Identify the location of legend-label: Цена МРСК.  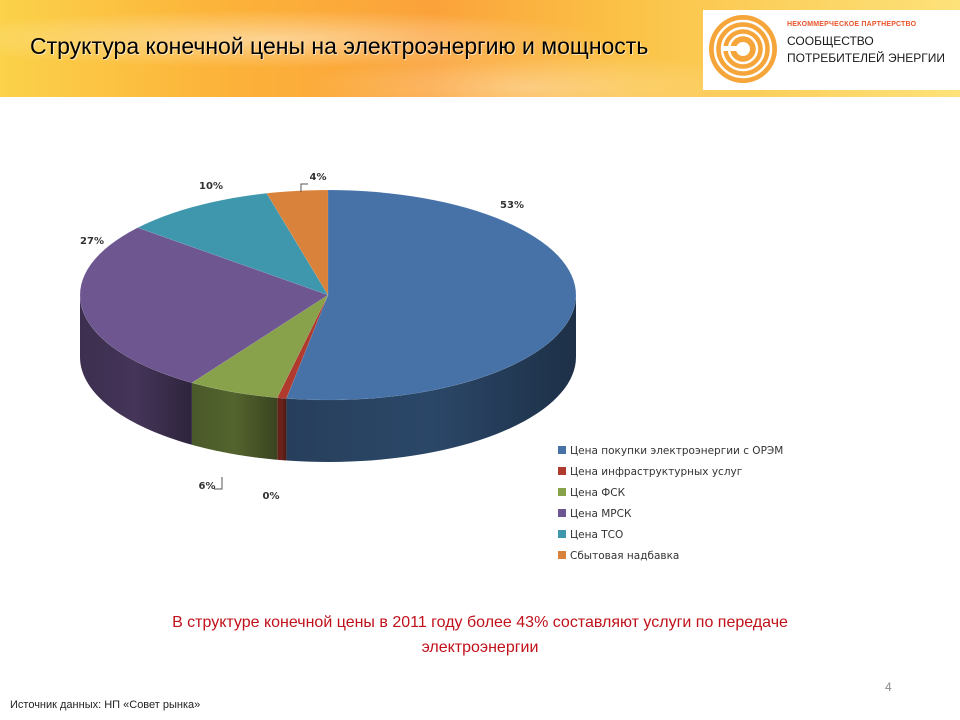
(601, 514).